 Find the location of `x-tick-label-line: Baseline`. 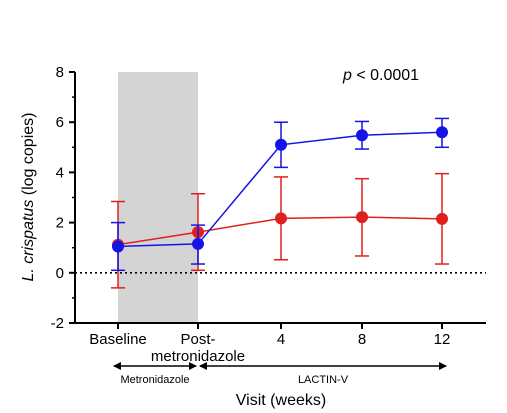

x-tick-label-line: Baseline is located at coordinates (118, 339).